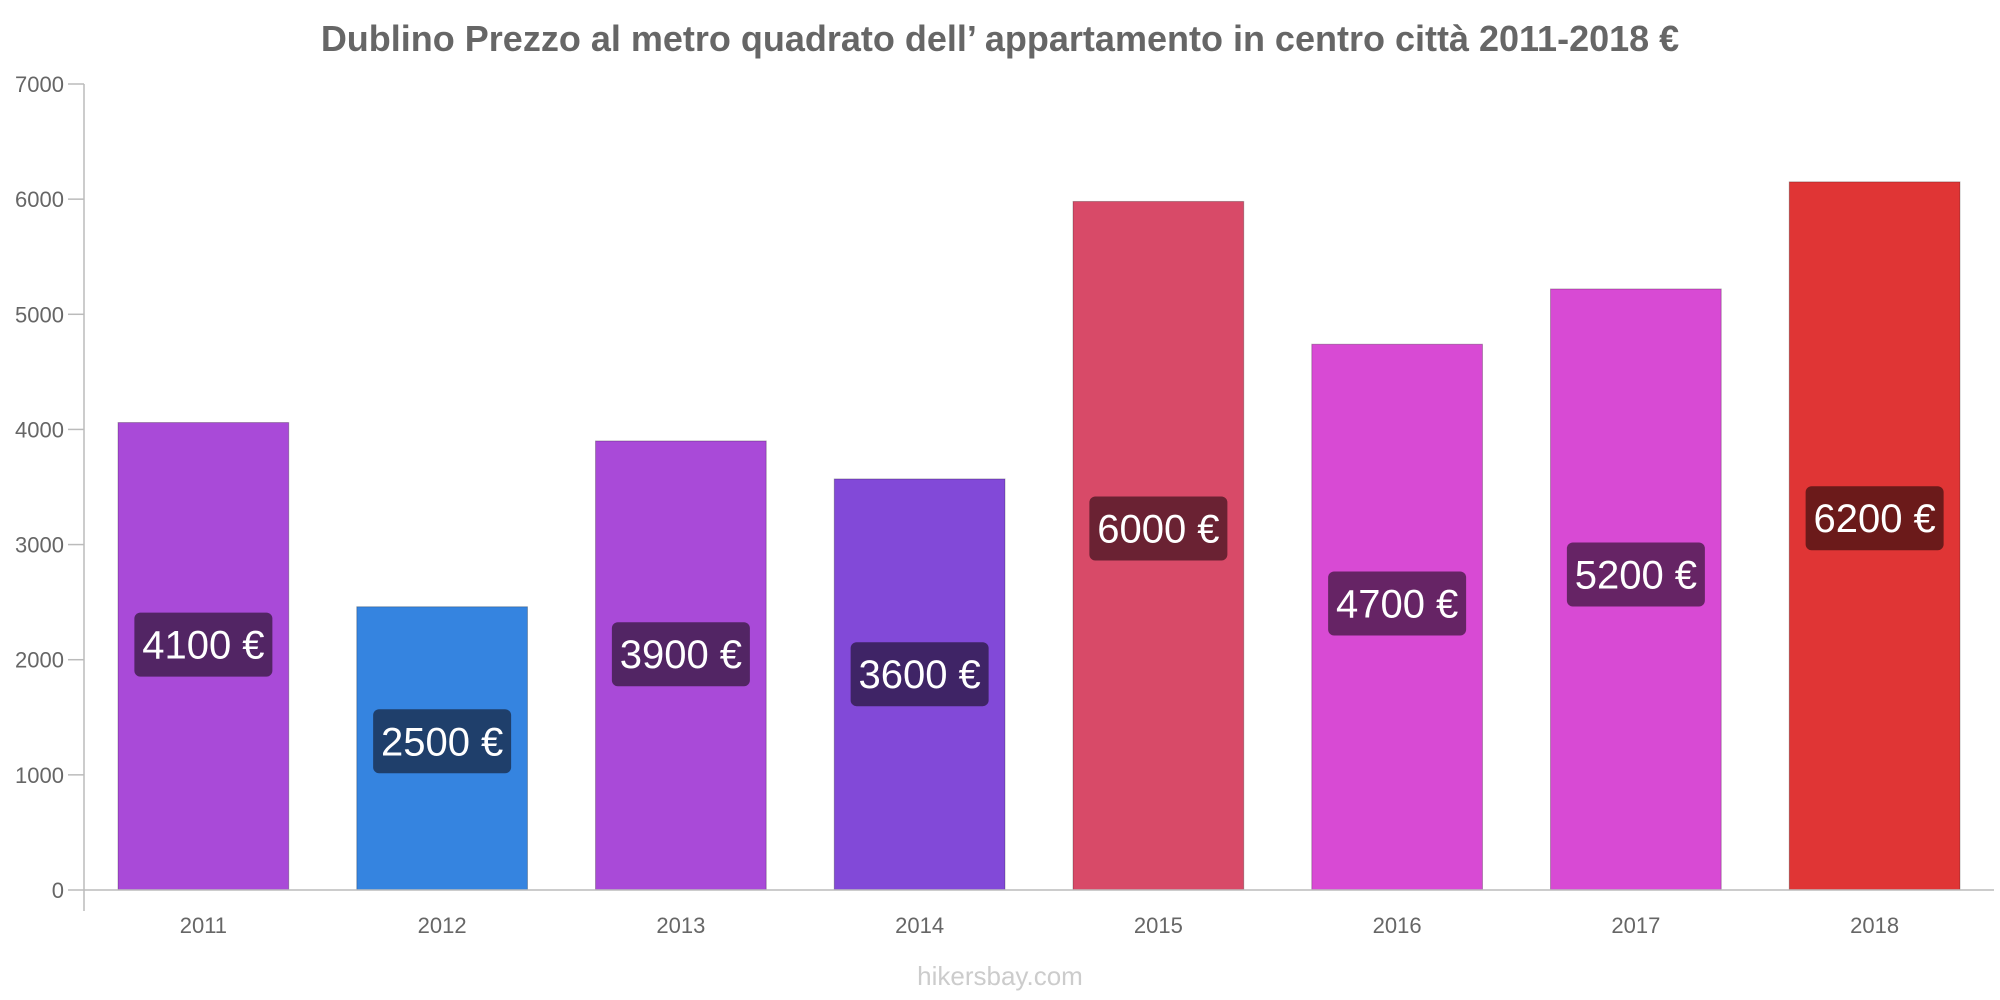  I want to click on x-tick-label: 2017, so click(1635, 925).